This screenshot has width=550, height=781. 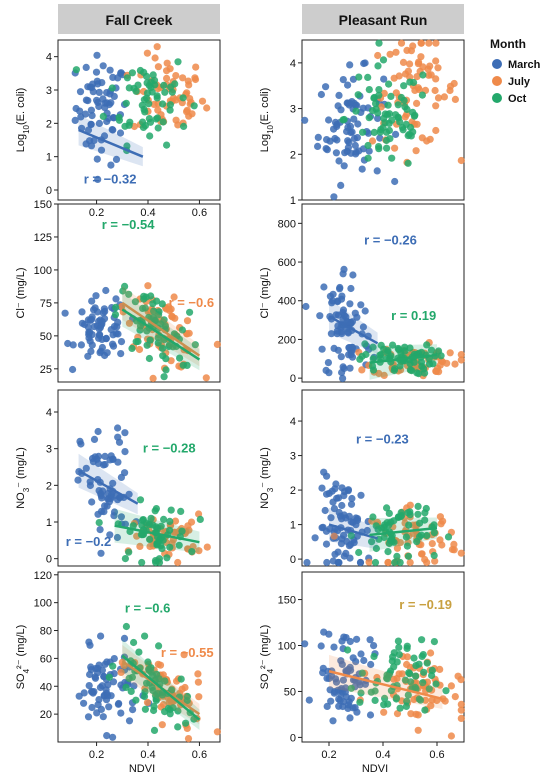 I want to click on x-tick-label: 0.4, so click(x=147, y=755).